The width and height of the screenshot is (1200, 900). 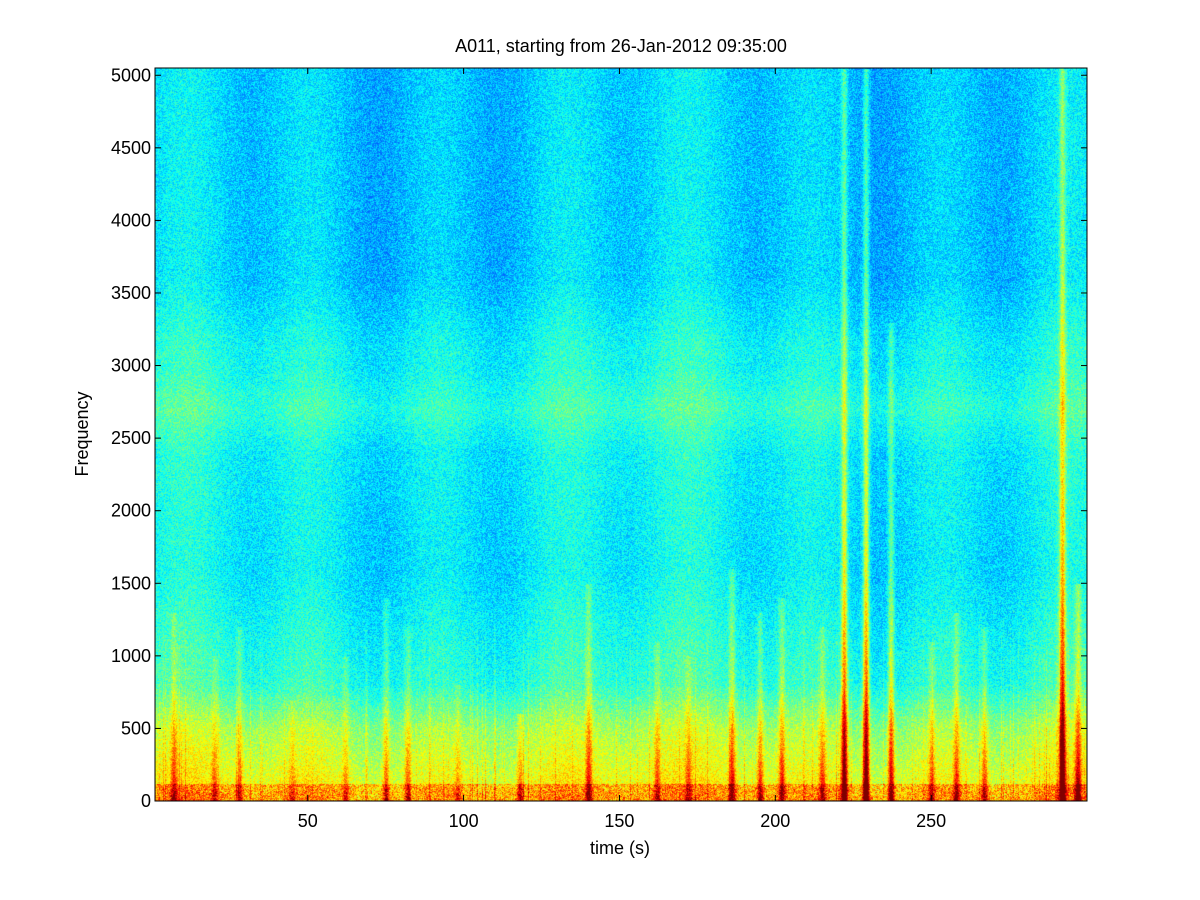 What do you see at coordinates (131, 656) in the screenshot?
I see `y-tick-label: 1000` at bounding box center [131, 656].